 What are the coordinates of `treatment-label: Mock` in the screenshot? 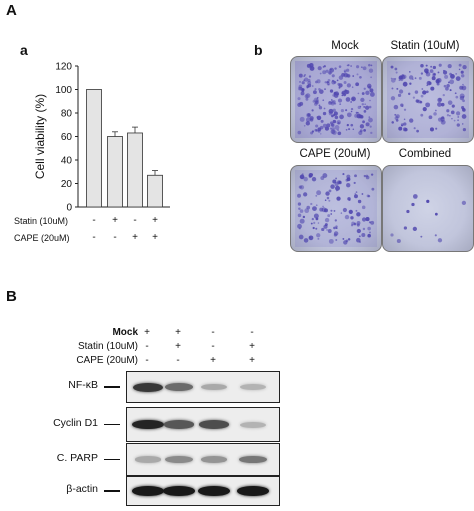 It's located at (125, 332).